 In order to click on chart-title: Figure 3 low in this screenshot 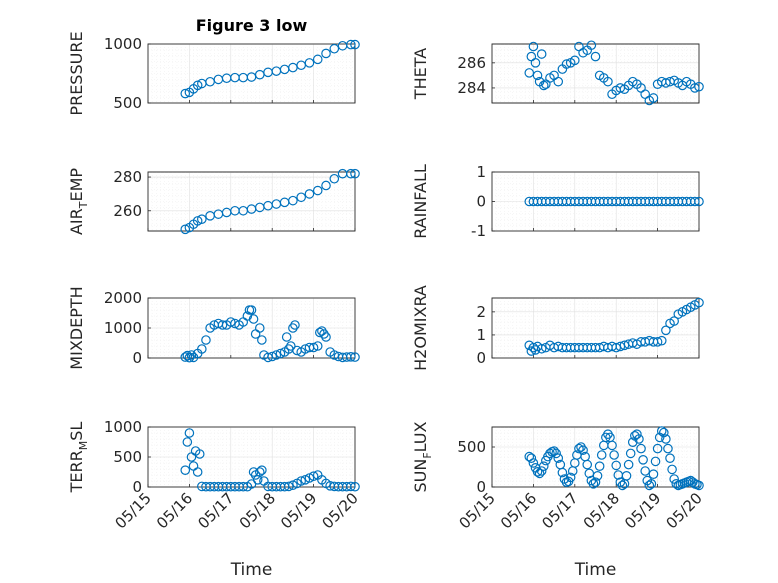, I will do `click(252, 25)`.